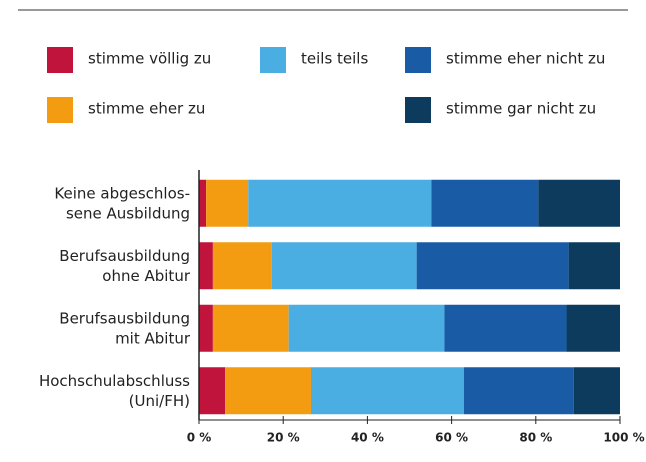 The image size is (646, 462). What do you see at coordinates (149, 59) in the screenshot?
I see `legend-label: stimme völlig zu` at bounding box center [149, 59].